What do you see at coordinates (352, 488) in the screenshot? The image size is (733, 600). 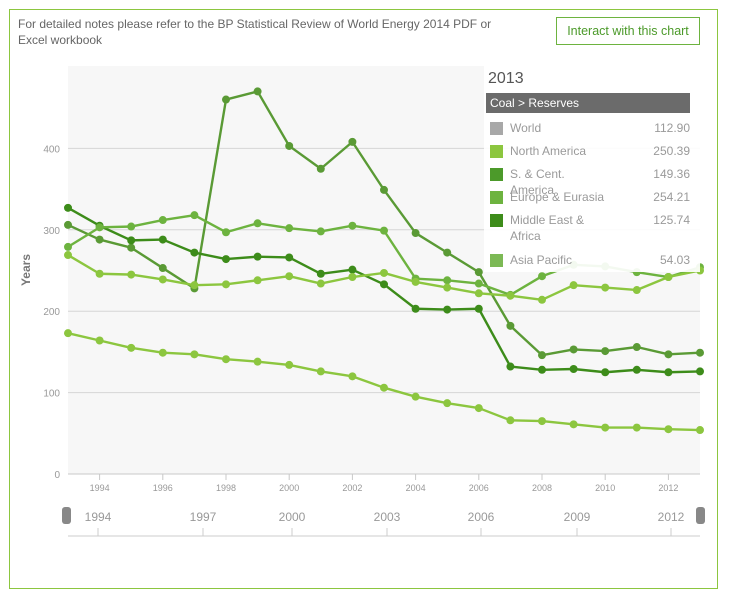 I see `x-tick-label: 2002` at bounding box center [352, 488].